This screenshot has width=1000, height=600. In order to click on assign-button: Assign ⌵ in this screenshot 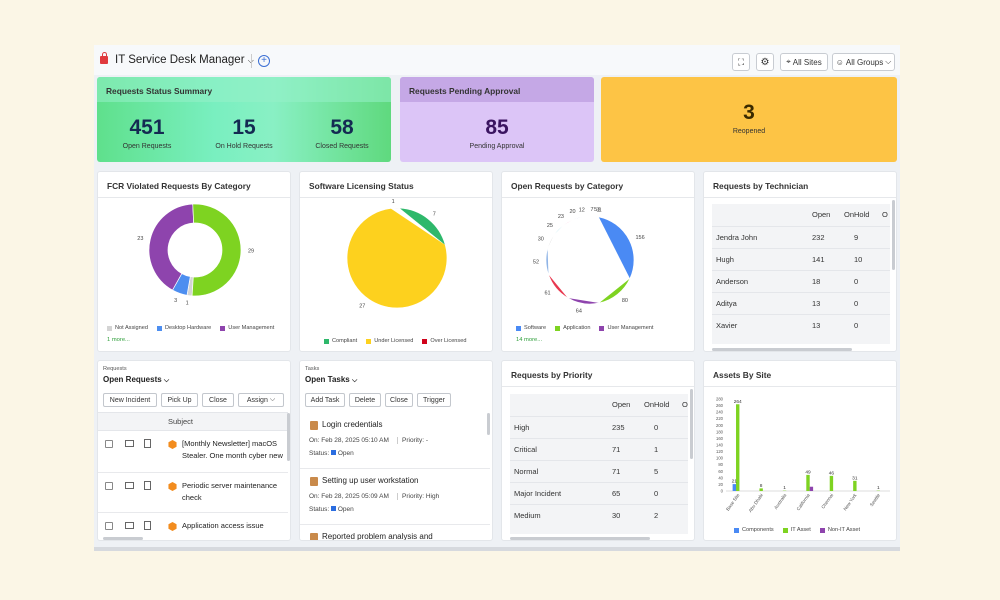, I will do `click(261, 400)`.